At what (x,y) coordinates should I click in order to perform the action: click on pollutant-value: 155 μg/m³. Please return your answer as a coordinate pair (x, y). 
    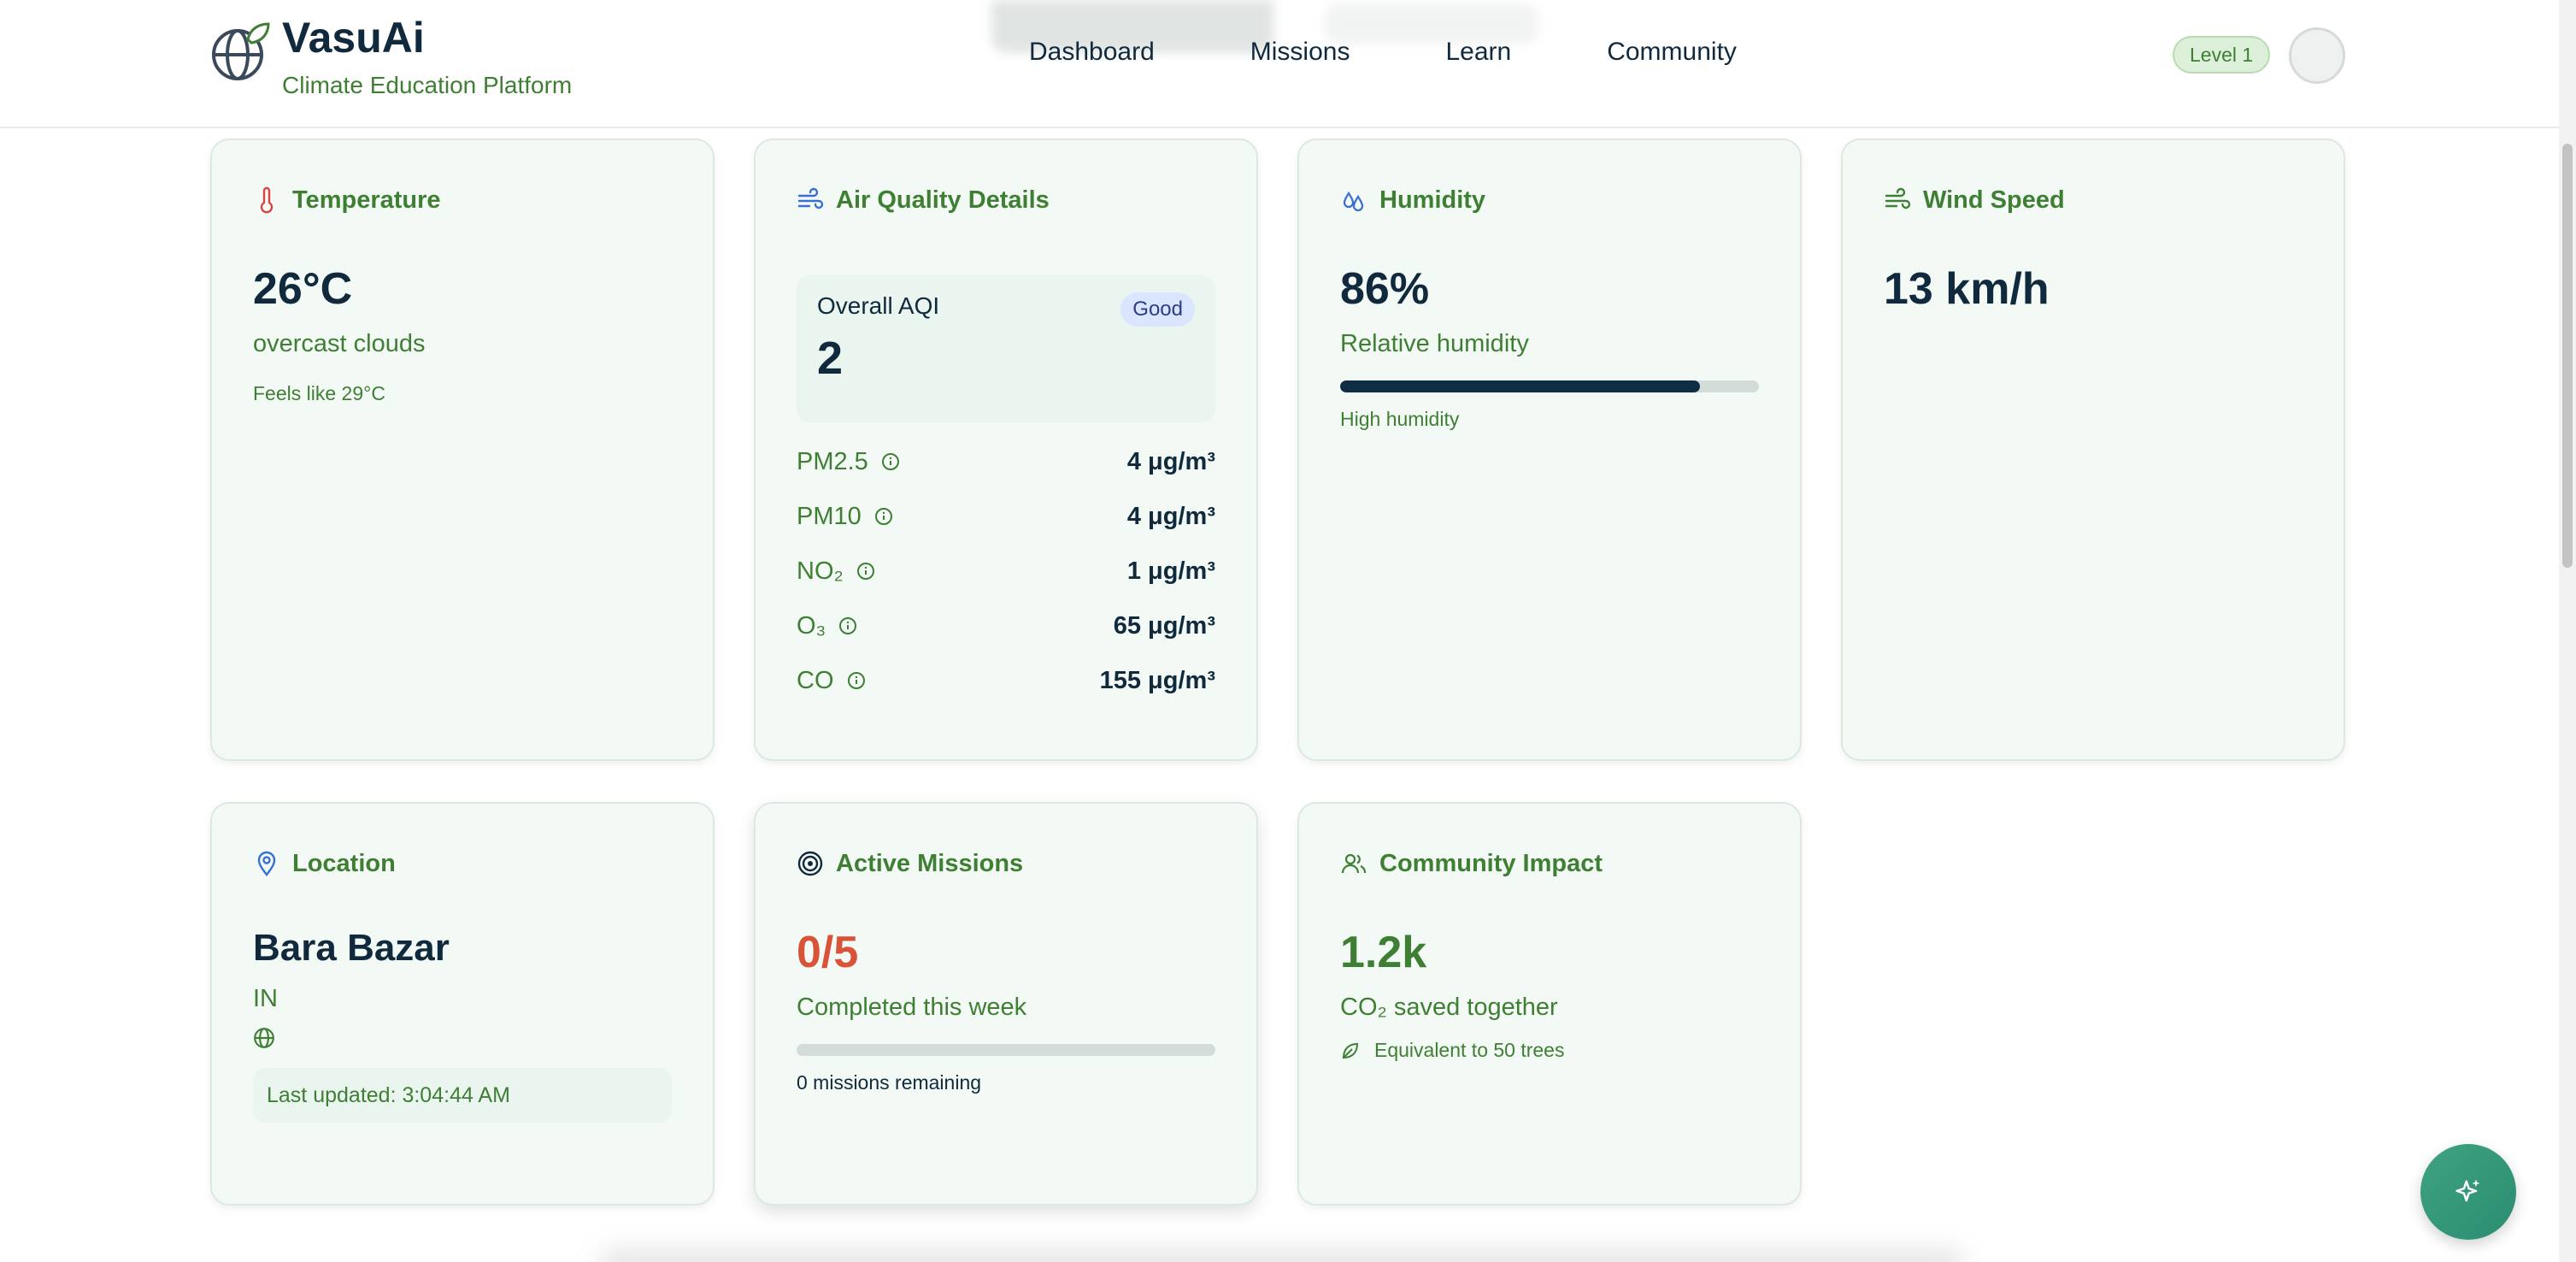
    Looking at the image, I should click on (1157, 680).